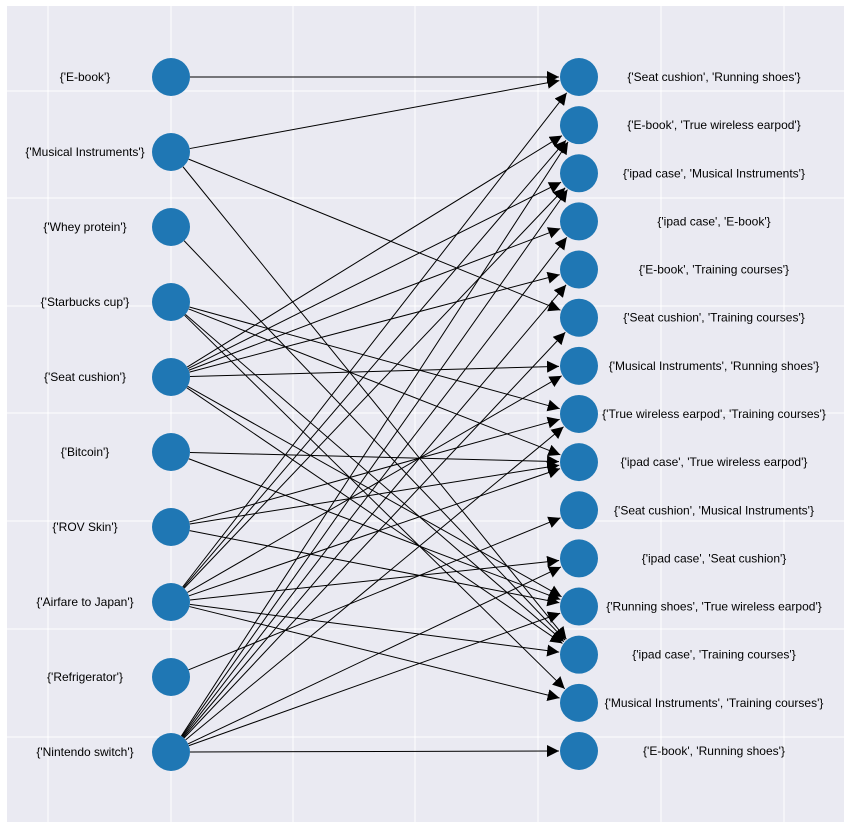 The width and height of the screenshot is (851, 829). I want to click on right-node-label: {'E-book', 'Running shoes'}, so click(714, 751).